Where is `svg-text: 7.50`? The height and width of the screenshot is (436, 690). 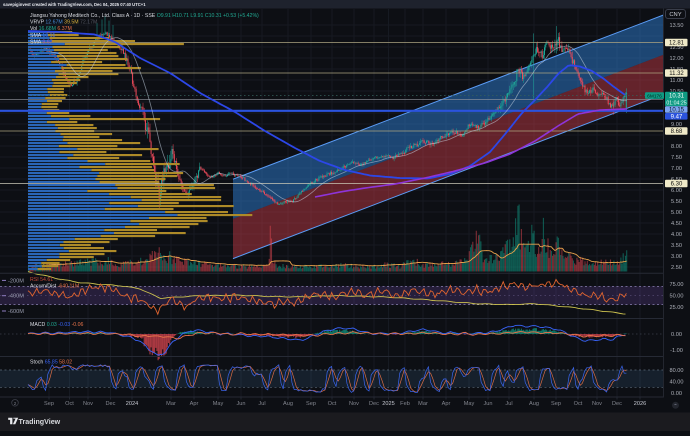 svg-text: 7.50 is located at coordinates (676, 158).